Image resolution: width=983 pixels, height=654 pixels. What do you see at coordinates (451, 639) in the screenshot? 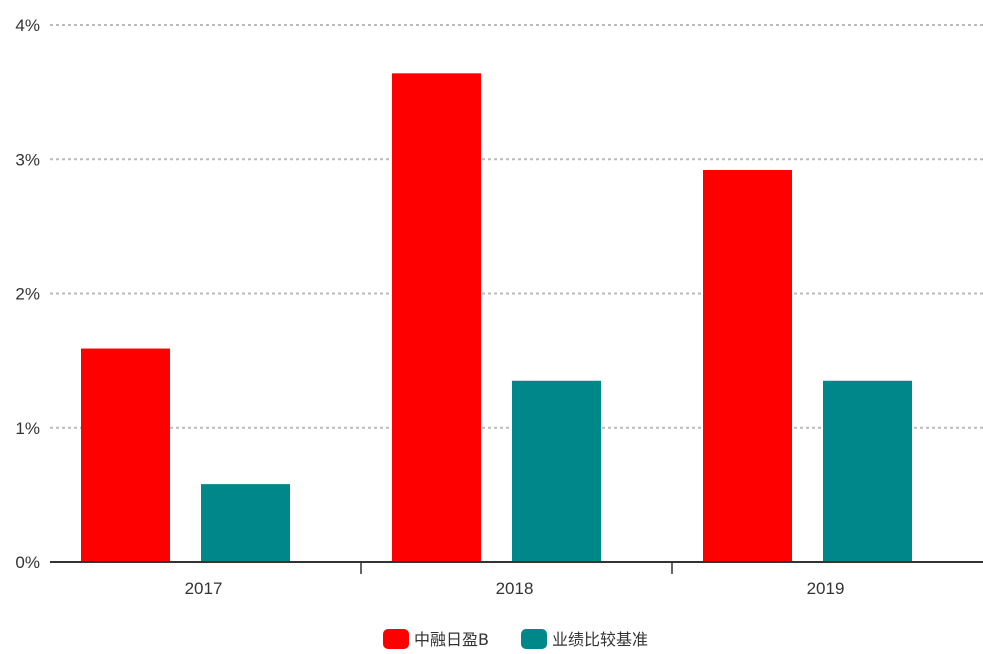
I see `legend-label: 中融日盈B` at bounding box center [451, 639].